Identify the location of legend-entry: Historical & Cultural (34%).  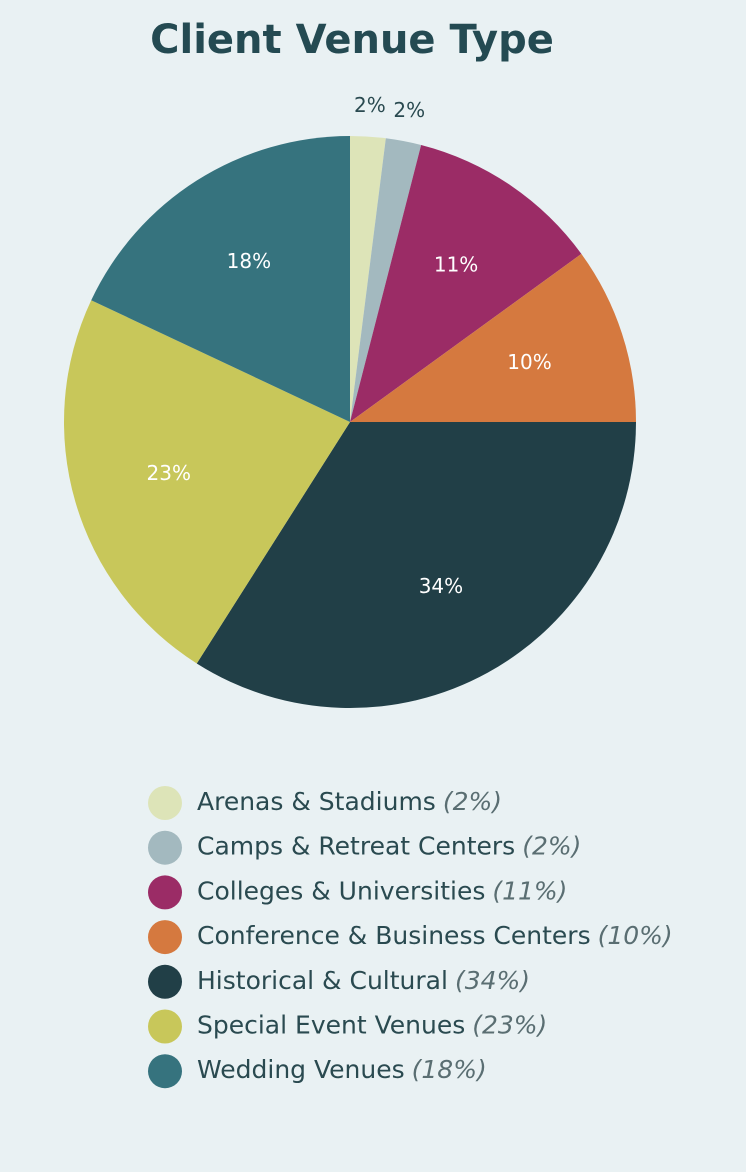
(363, 980).